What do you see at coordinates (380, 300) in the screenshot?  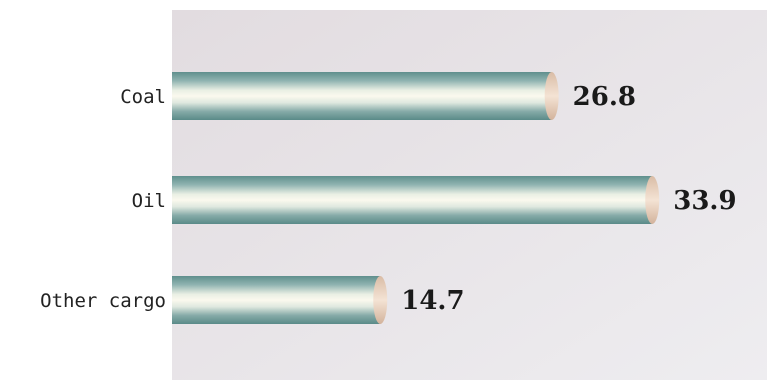 I see `bar-cap-other-cargo` at bounding box center [380, 300].